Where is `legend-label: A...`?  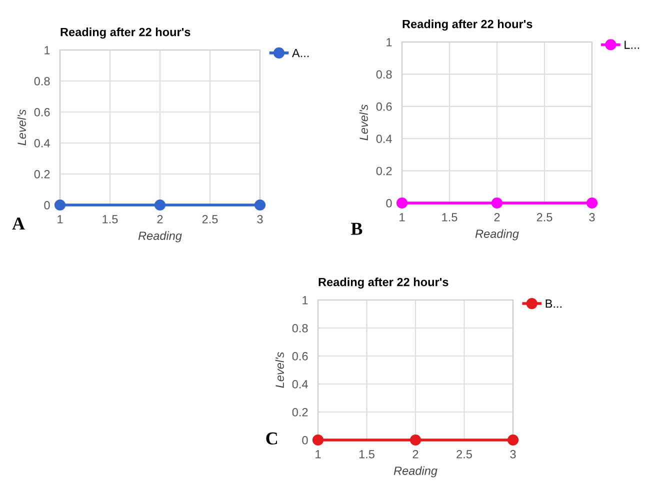
legend-label: A... is located at coordinates (300, 53).